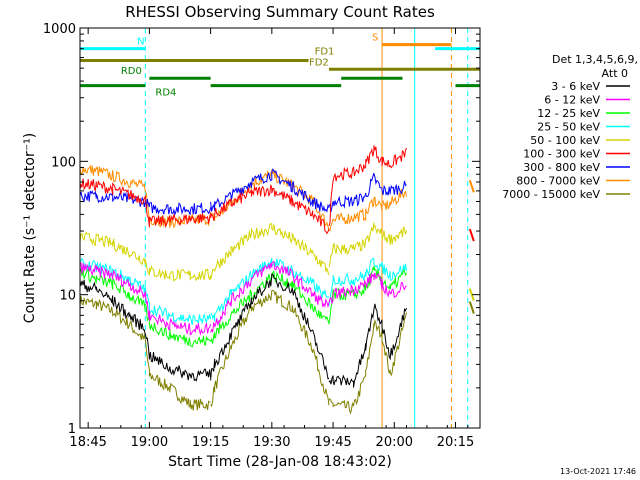 The height and width of the screenshot is (480, 640). Describe the element at coordinates (149, 442) in the screenshot. I see `x-tick-label: 19:00` at that location.